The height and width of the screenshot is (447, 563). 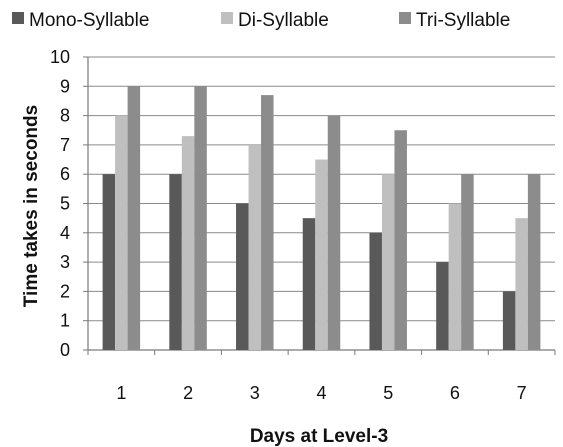 What do you see at coordinates (388, 393) in the screenshot?
I see `x-tick-label: 5` at bounding box center [388, 393].